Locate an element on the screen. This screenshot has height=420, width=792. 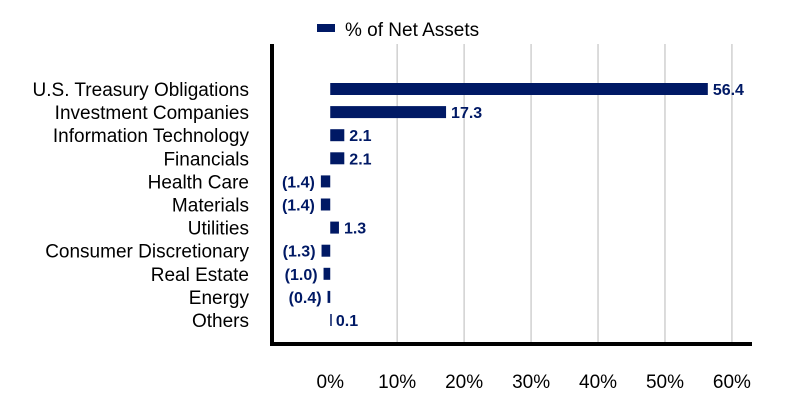
category-label: Others is located at coordinates (220, 321).